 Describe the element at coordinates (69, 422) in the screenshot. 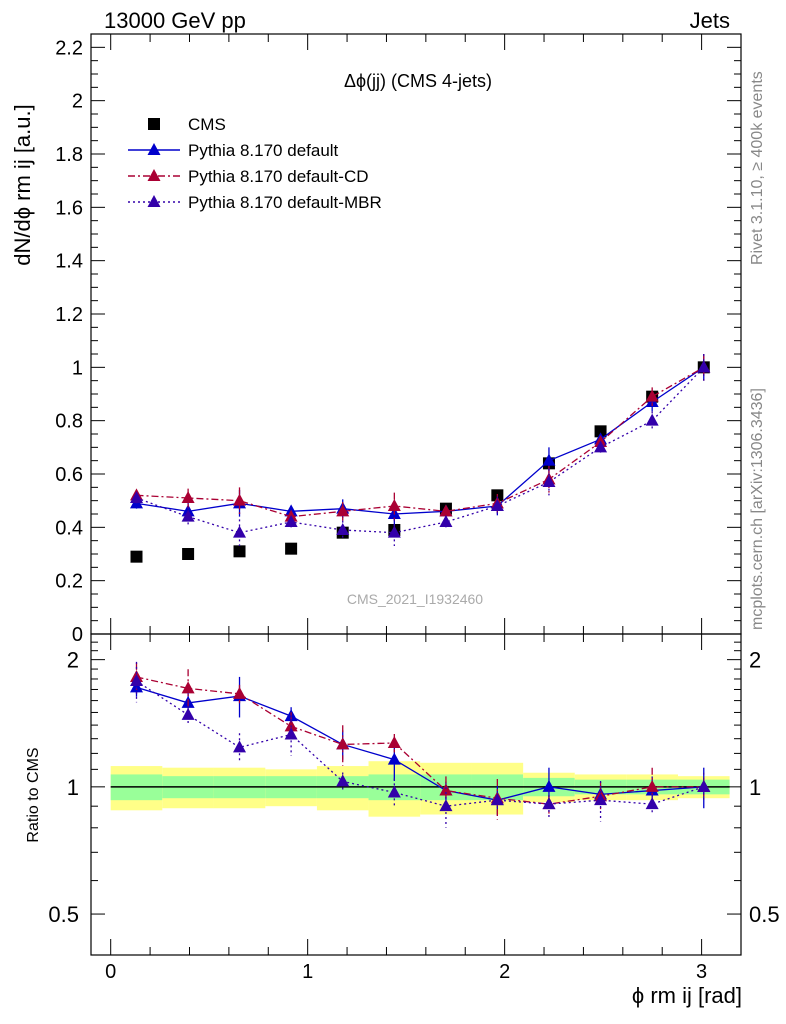

I see `y-tick-label: 0.8` at that location.